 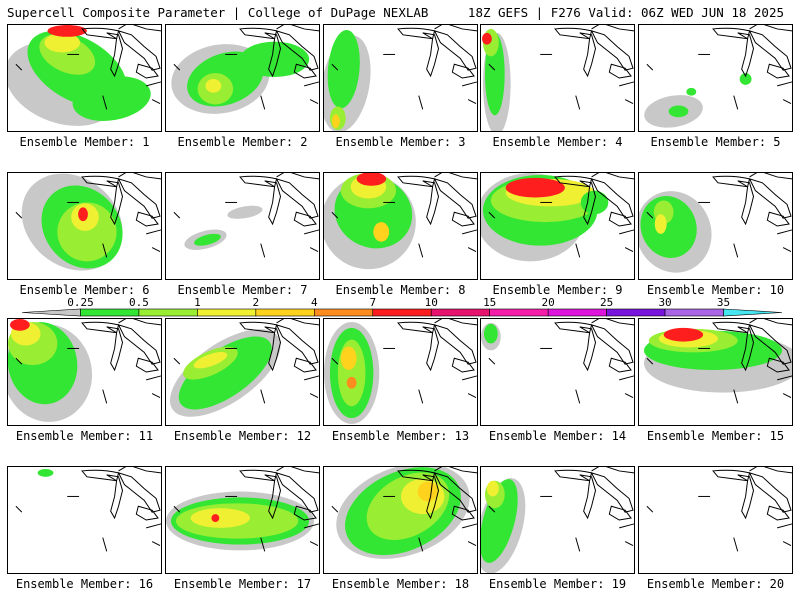 I want to click on colorbar-tick-label: 2, so click(x=256, y=302).